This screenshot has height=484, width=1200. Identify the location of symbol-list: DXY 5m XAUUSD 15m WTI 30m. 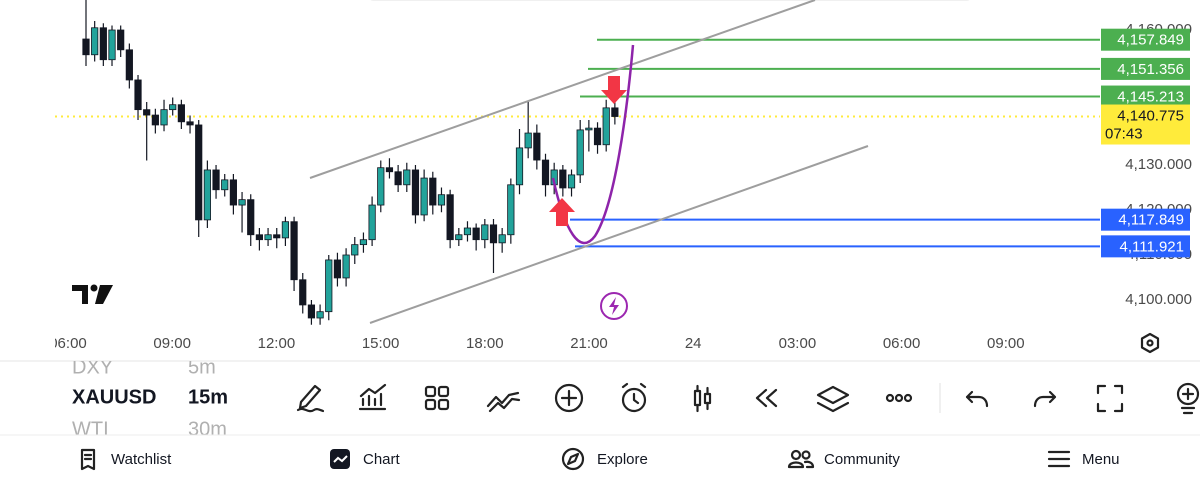
(150, 398).